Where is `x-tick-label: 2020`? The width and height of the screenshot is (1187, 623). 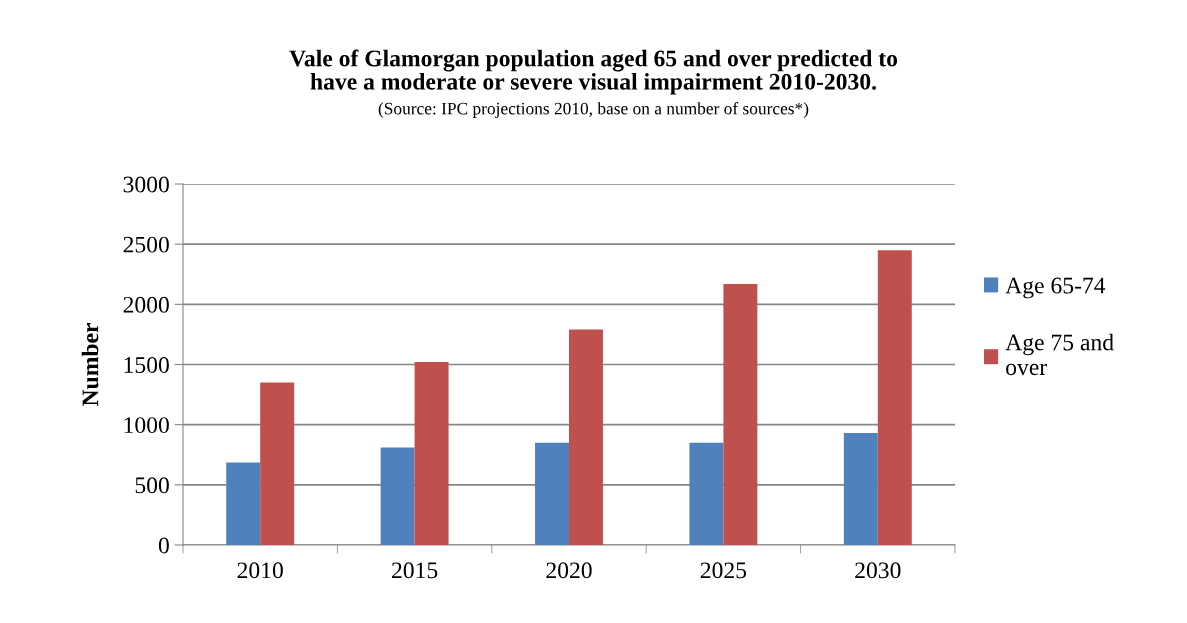 x-tick-label: 2020 is located at coordinates (569, 570).